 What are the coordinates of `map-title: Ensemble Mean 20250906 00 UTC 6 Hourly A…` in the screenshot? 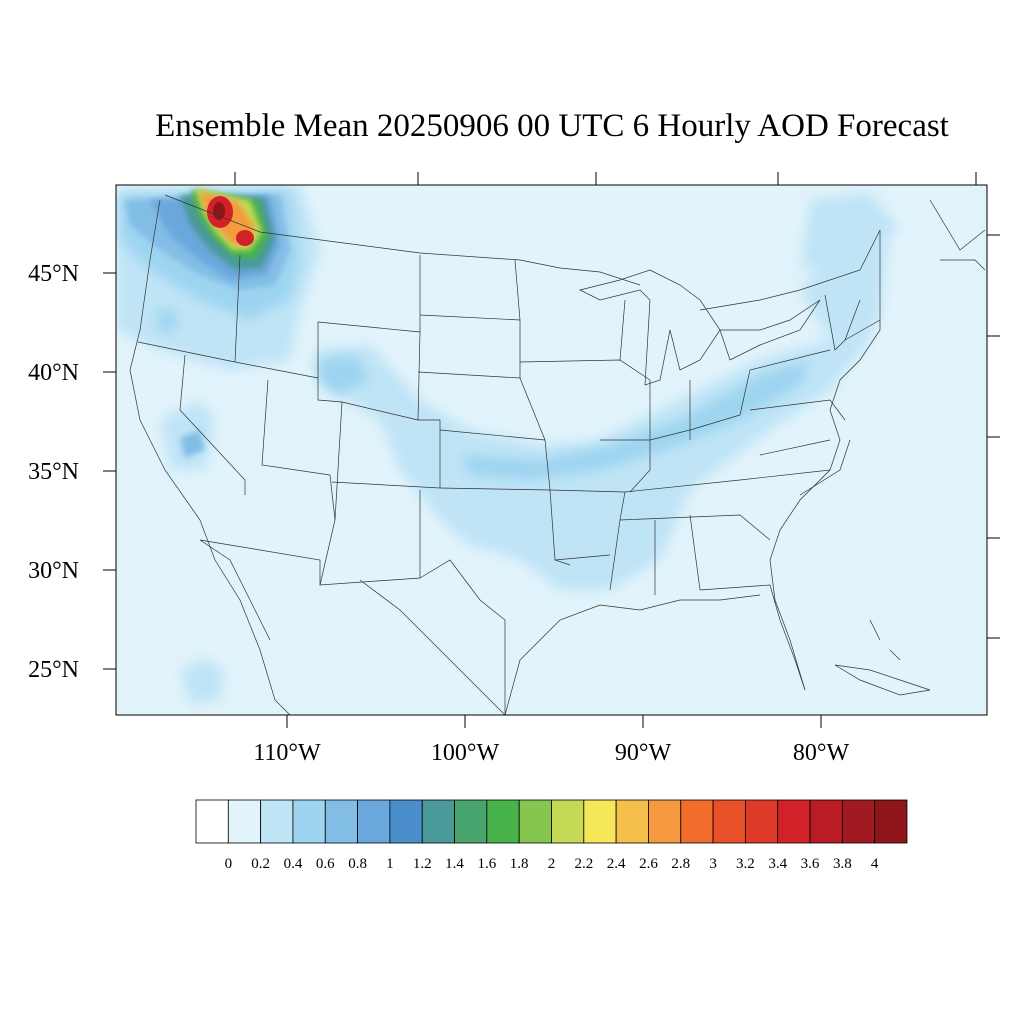 It's located at (552, 126).